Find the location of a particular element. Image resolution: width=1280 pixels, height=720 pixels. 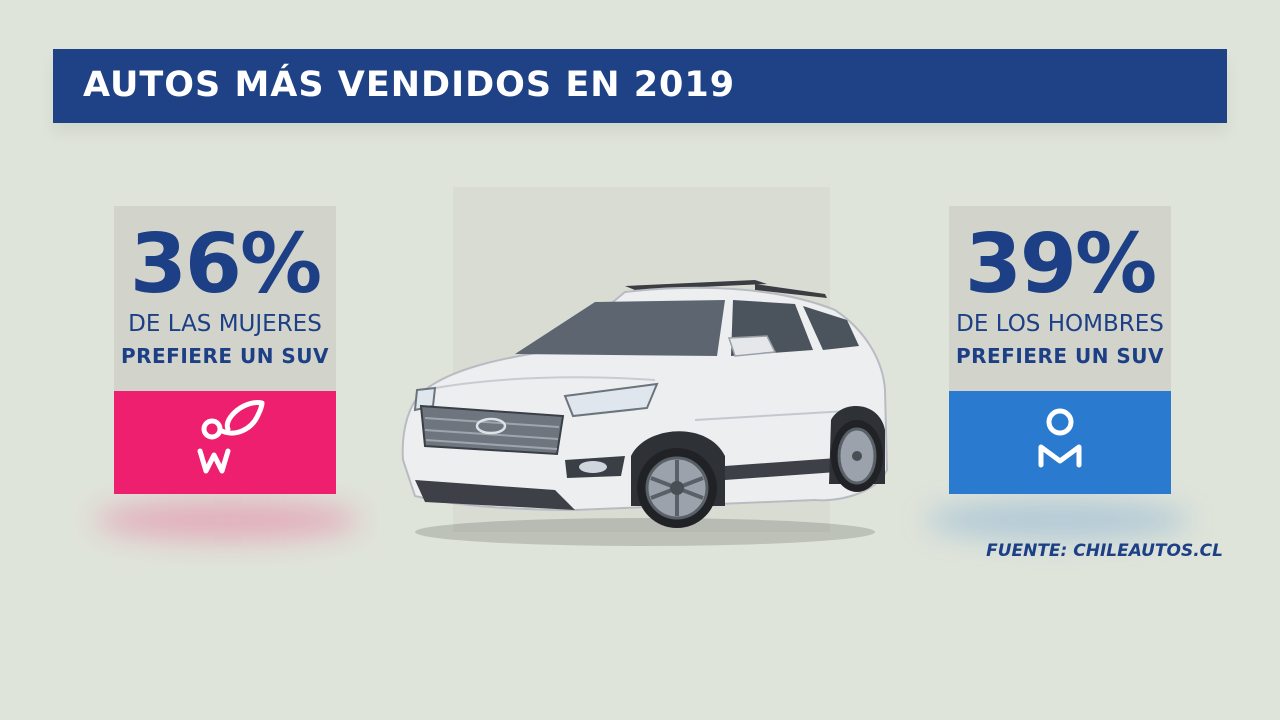

suv-car-image is located at coordinates (645, 413).